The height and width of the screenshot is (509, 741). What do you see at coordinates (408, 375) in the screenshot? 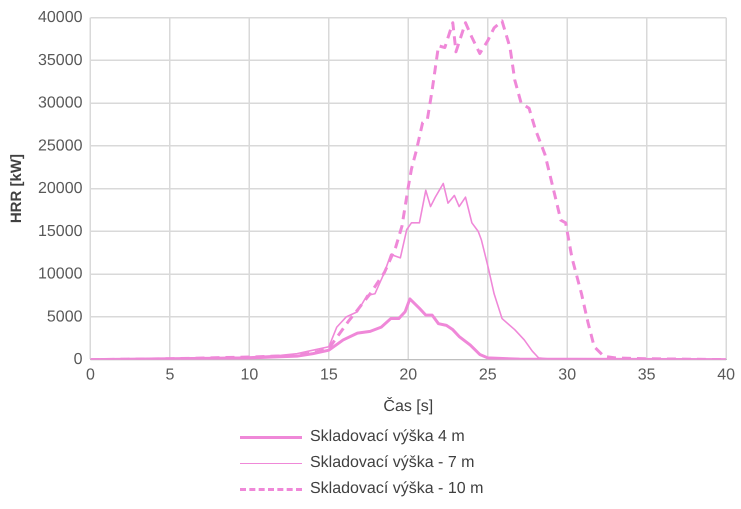
I see `x-tick-label: 20` at bounding box center [408, 375].